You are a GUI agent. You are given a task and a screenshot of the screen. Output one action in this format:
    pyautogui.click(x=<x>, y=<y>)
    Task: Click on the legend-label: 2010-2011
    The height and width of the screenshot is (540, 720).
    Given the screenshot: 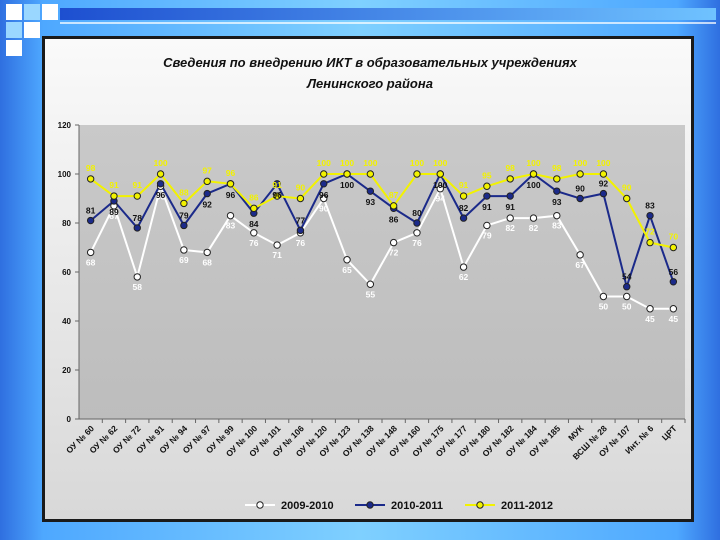 What is the action you would take?
    pyautogui.click(x=417, y=506)
    